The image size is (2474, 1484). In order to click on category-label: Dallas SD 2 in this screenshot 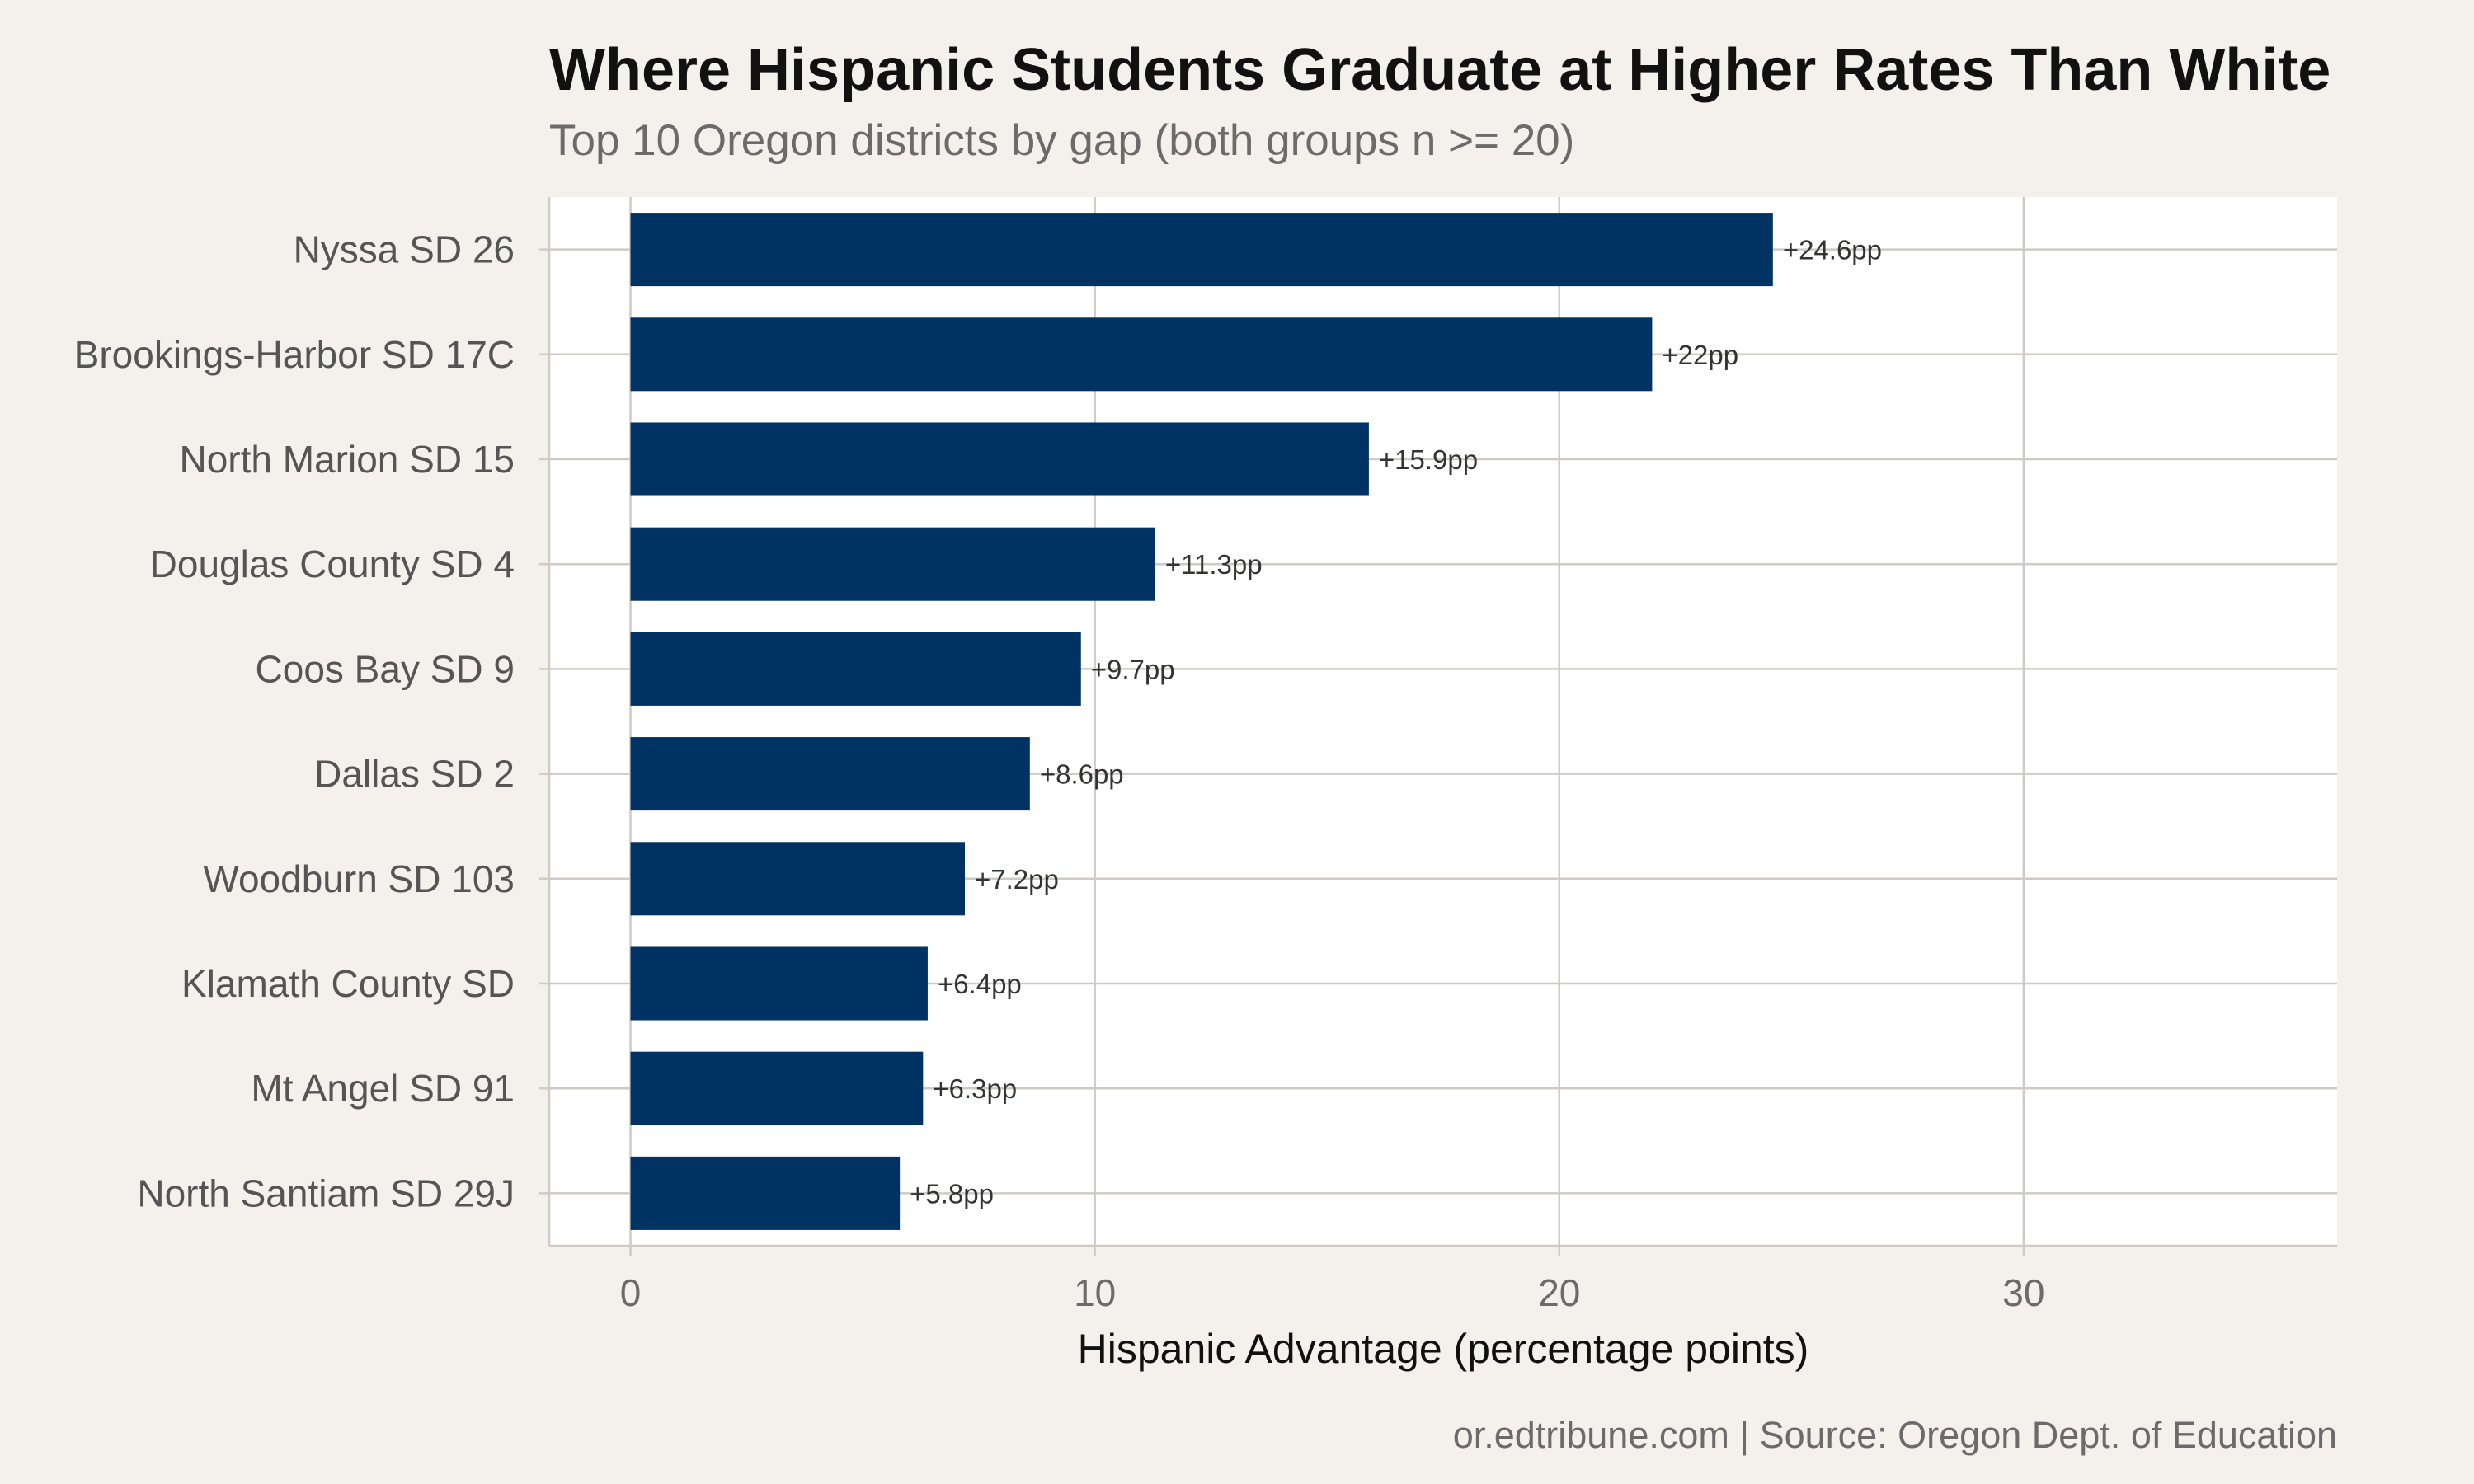, I will do `click(414, 774)`.